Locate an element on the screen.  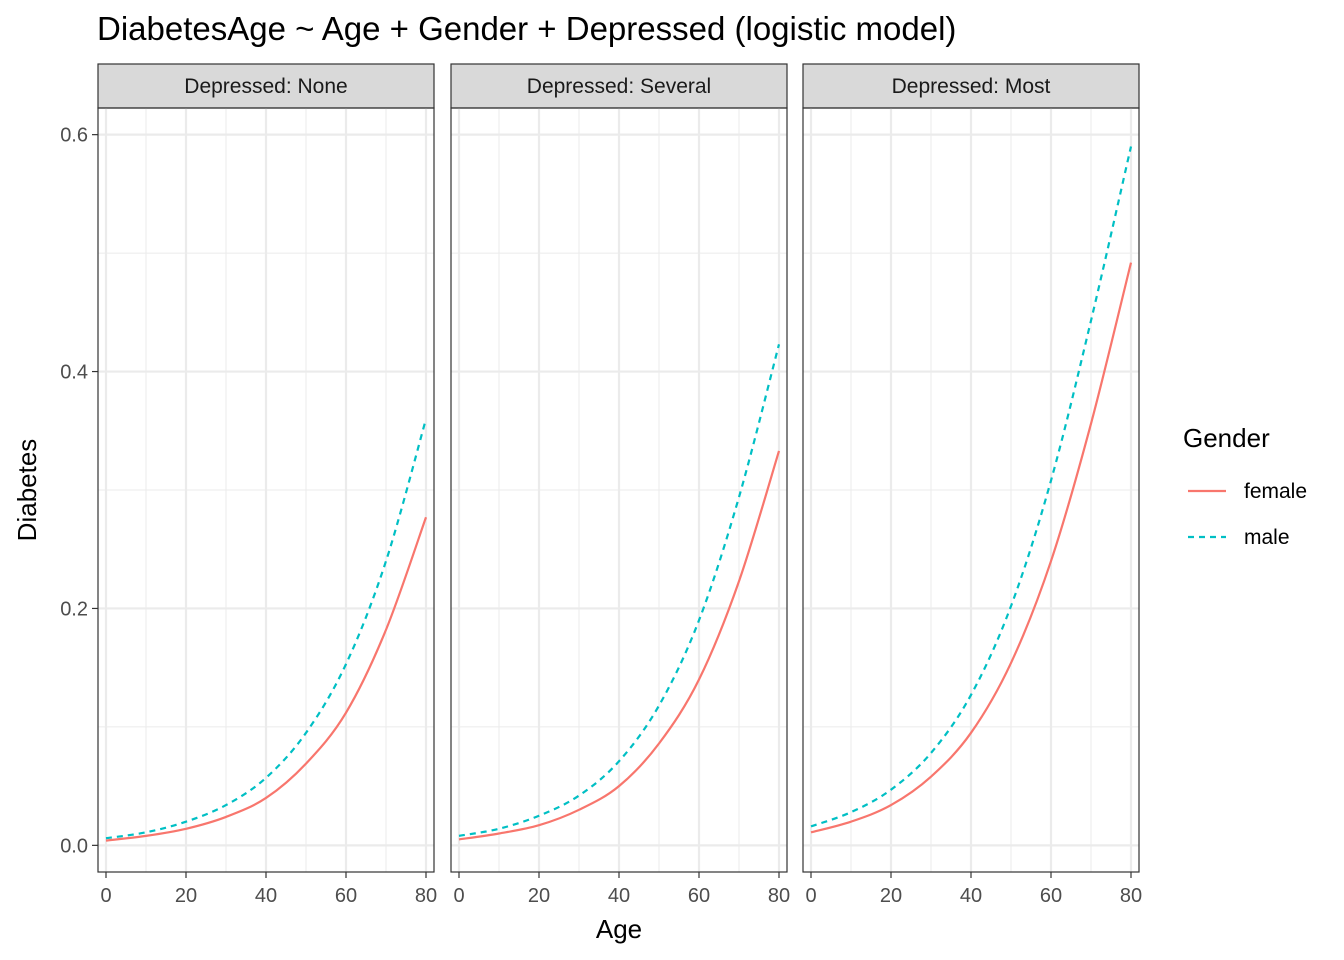
y-tick-label: 0.2 is located at coordinates (74, 609).